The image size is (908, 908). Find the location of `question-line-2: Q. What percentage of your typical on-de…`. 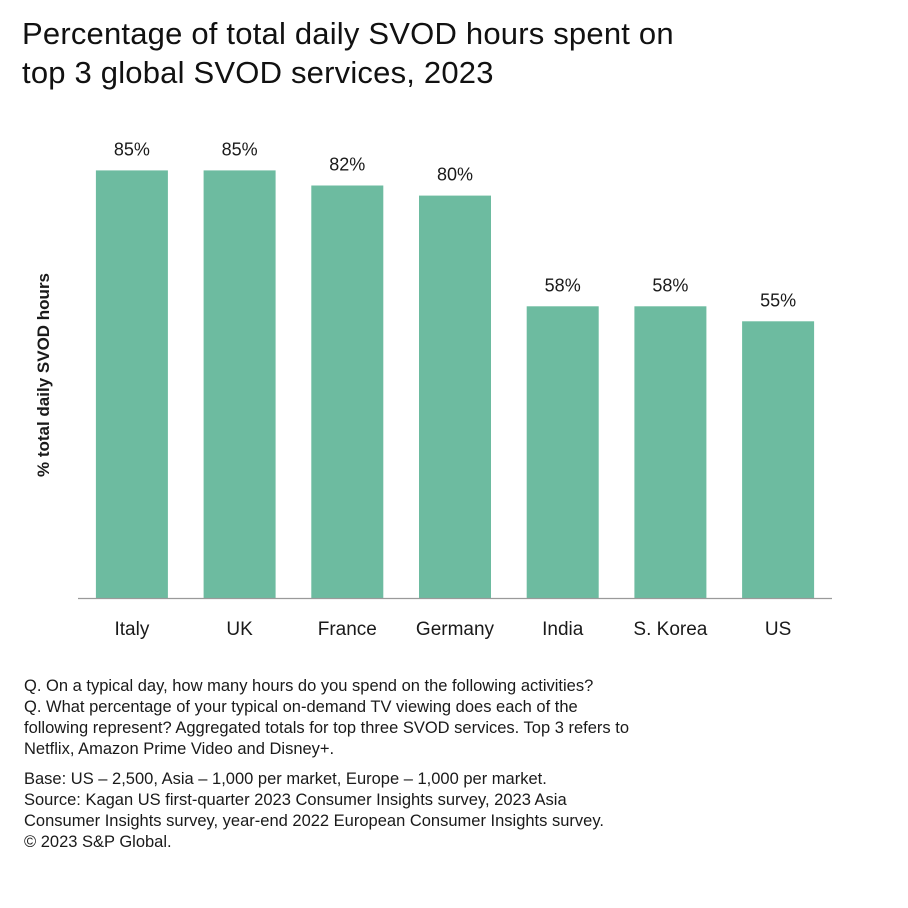

question-line-2: Q. What percentage of your typical on-de… is located at coordinates (301, 707).